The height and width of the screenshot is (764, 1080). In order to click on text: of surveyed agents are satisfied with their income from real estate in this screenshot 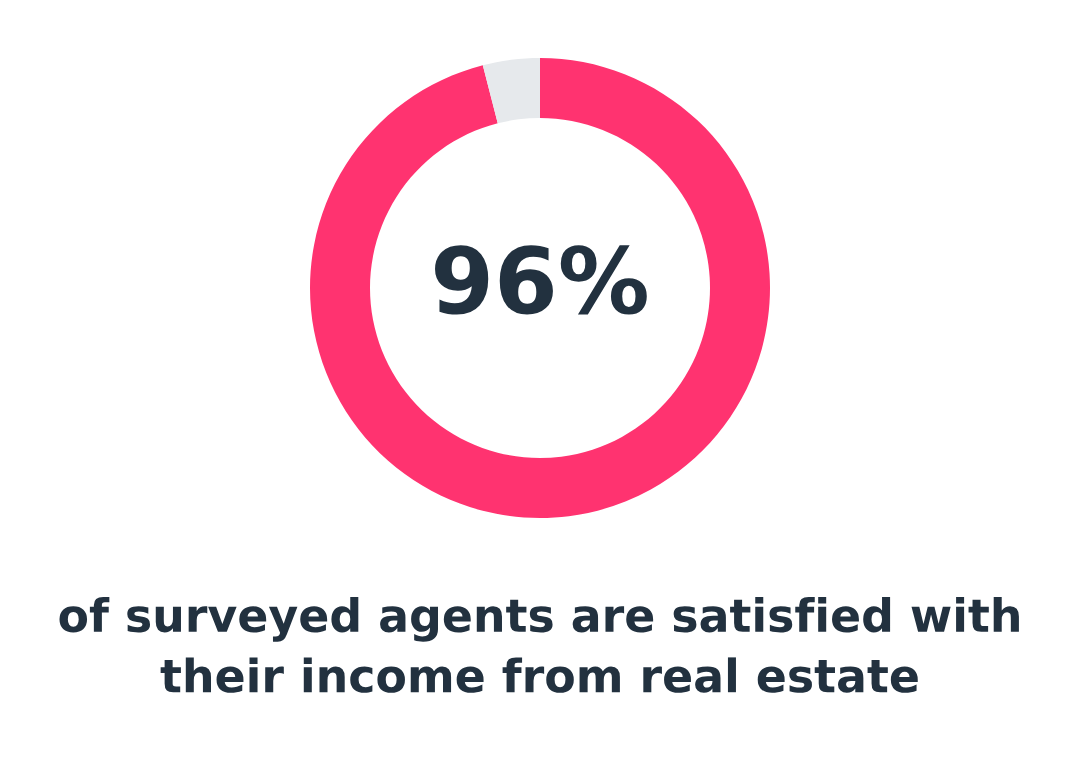, I will do `click(539, 645)`.